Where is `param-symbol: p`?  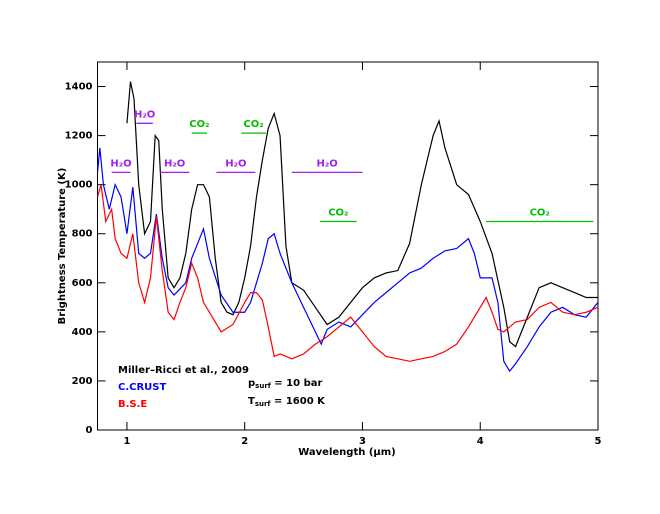
param-symbol: p is located at coordinates (251, 383).